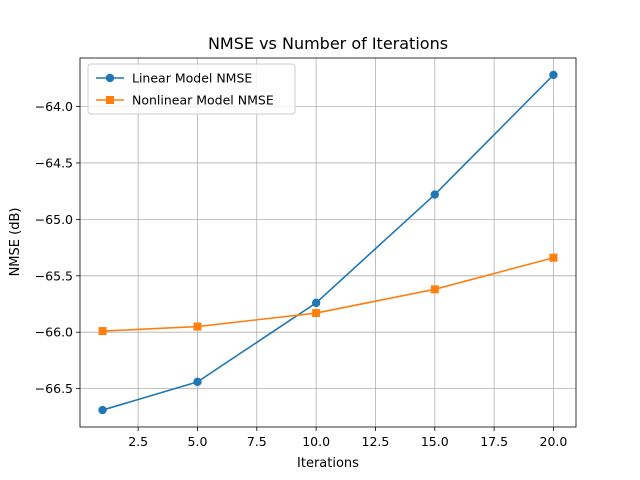 The width and height of the screenshot is (640, 480). I want to click on legend-item: Nonlinear Model NMSE, so click(185, 100).